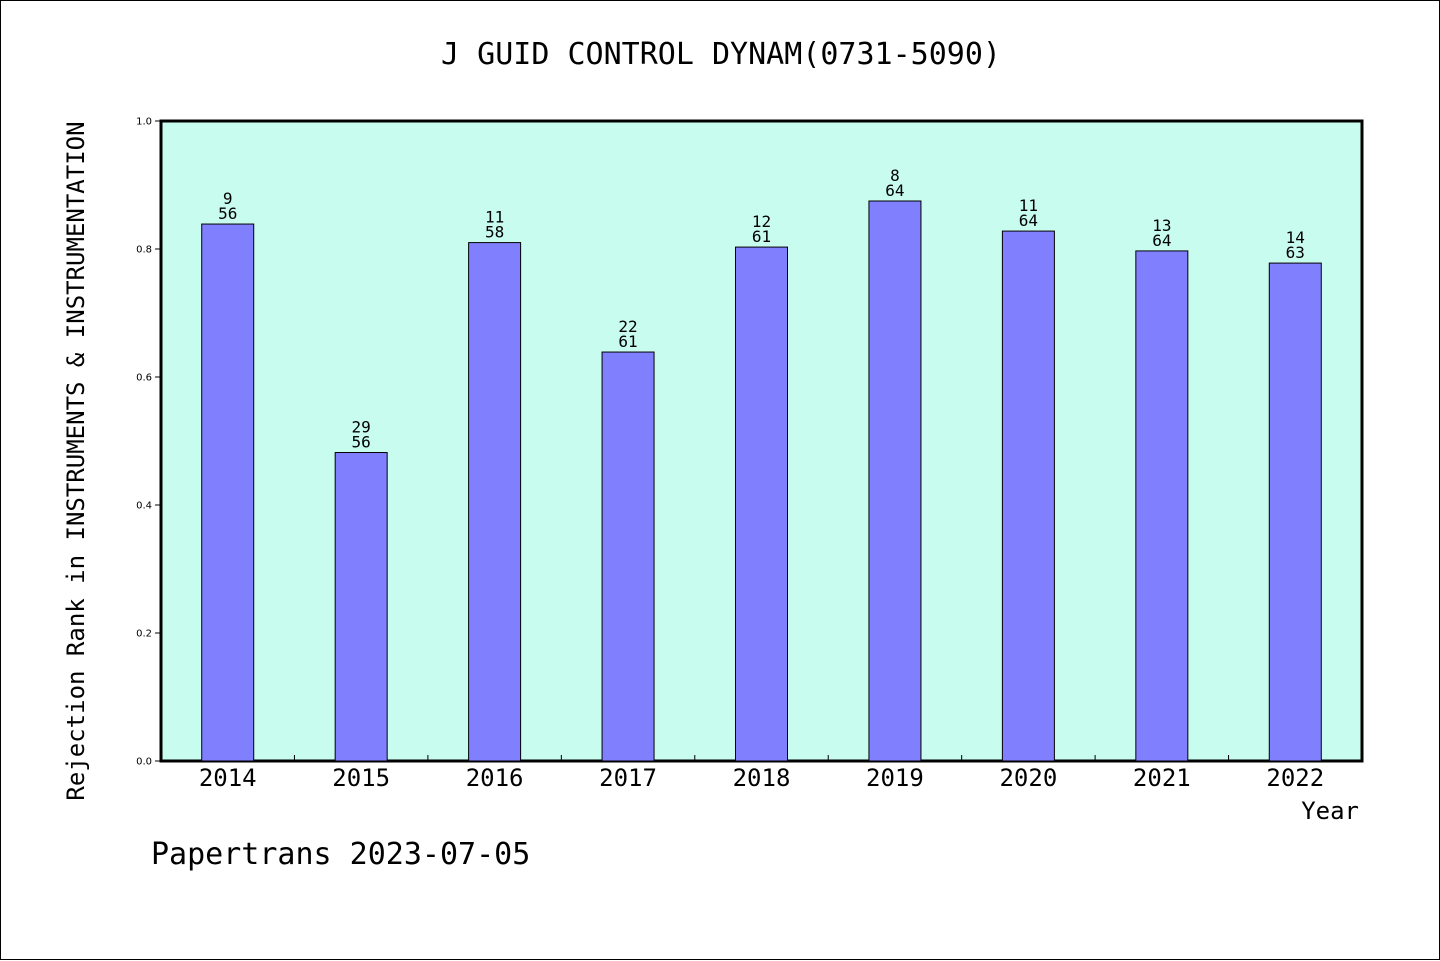 This screenshot has width=1440, height=961. I want to click on data-label-top-2020: 11, so click(1028, 205).